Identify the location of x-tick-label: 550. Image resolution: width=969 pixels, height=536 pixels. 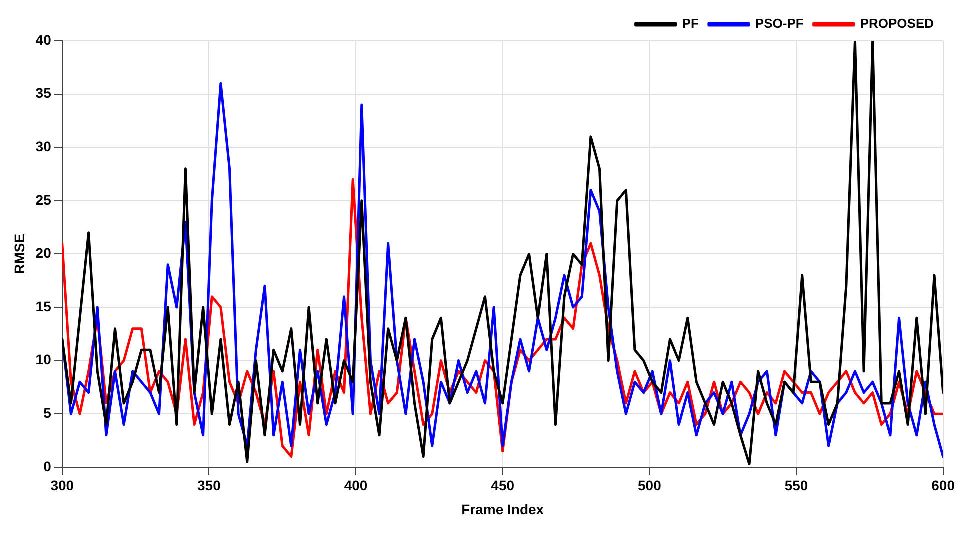
(796, 486).